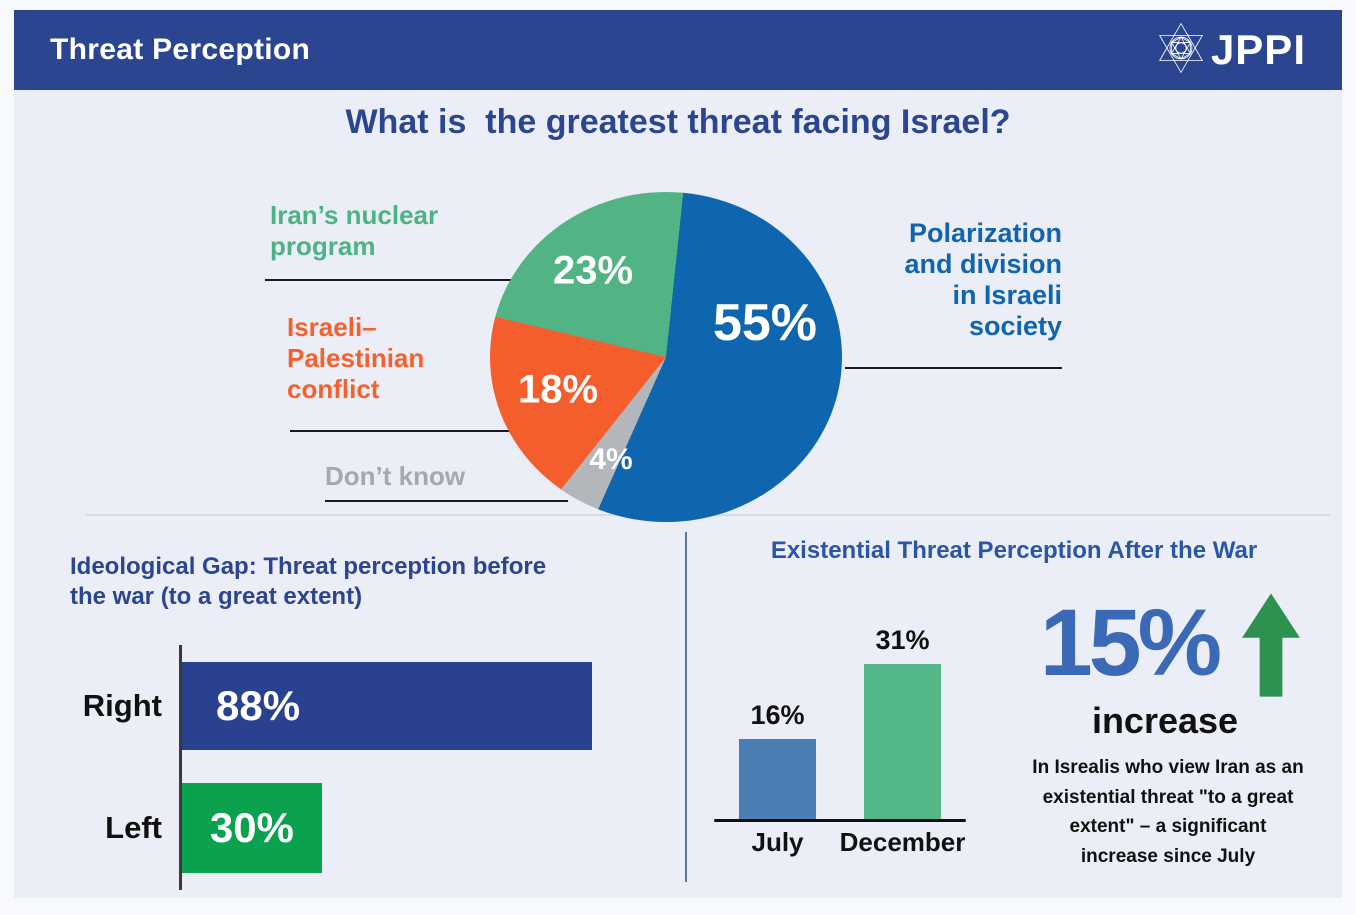  Describe the element at coordinates (777, 715) in the screenshot. I see `bar-july-value: 16%` at that location.